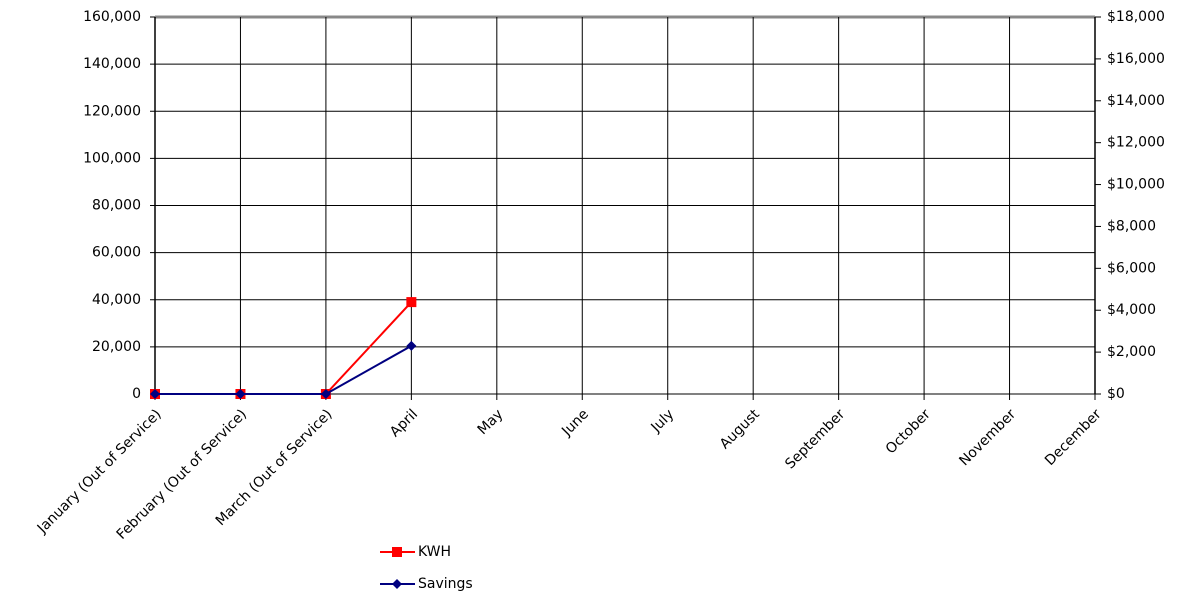 The width and height of the screenshot is (1189, 600). What do you see at coordinates (663, 421) in the screenshot?
I see `x-tick-label: July` at bounding box center [663, 421].